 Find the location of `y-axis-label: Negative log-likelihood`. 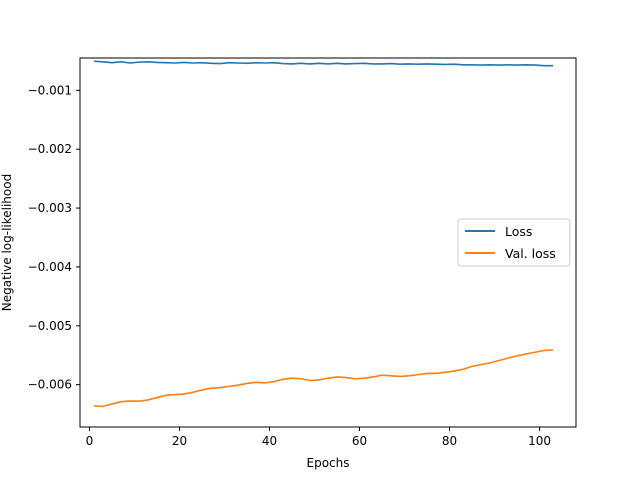

y-axis-label: Negative log-likelihood is located at coordinates (7, 242).